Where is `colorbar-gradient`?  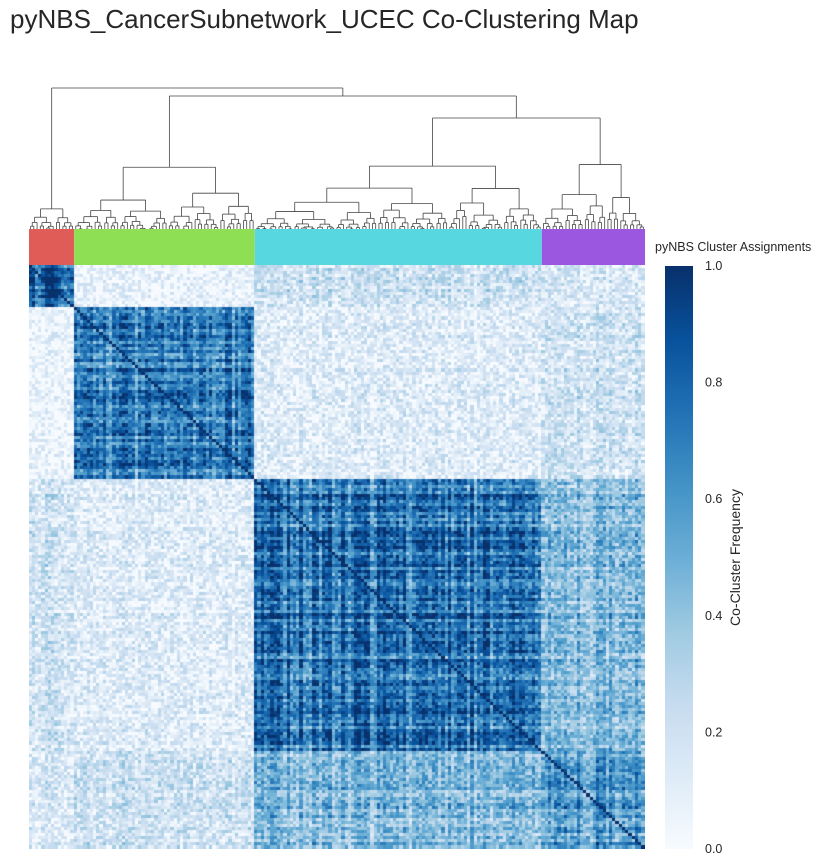 colorbar-gradient is located at coordinates (679, 557).